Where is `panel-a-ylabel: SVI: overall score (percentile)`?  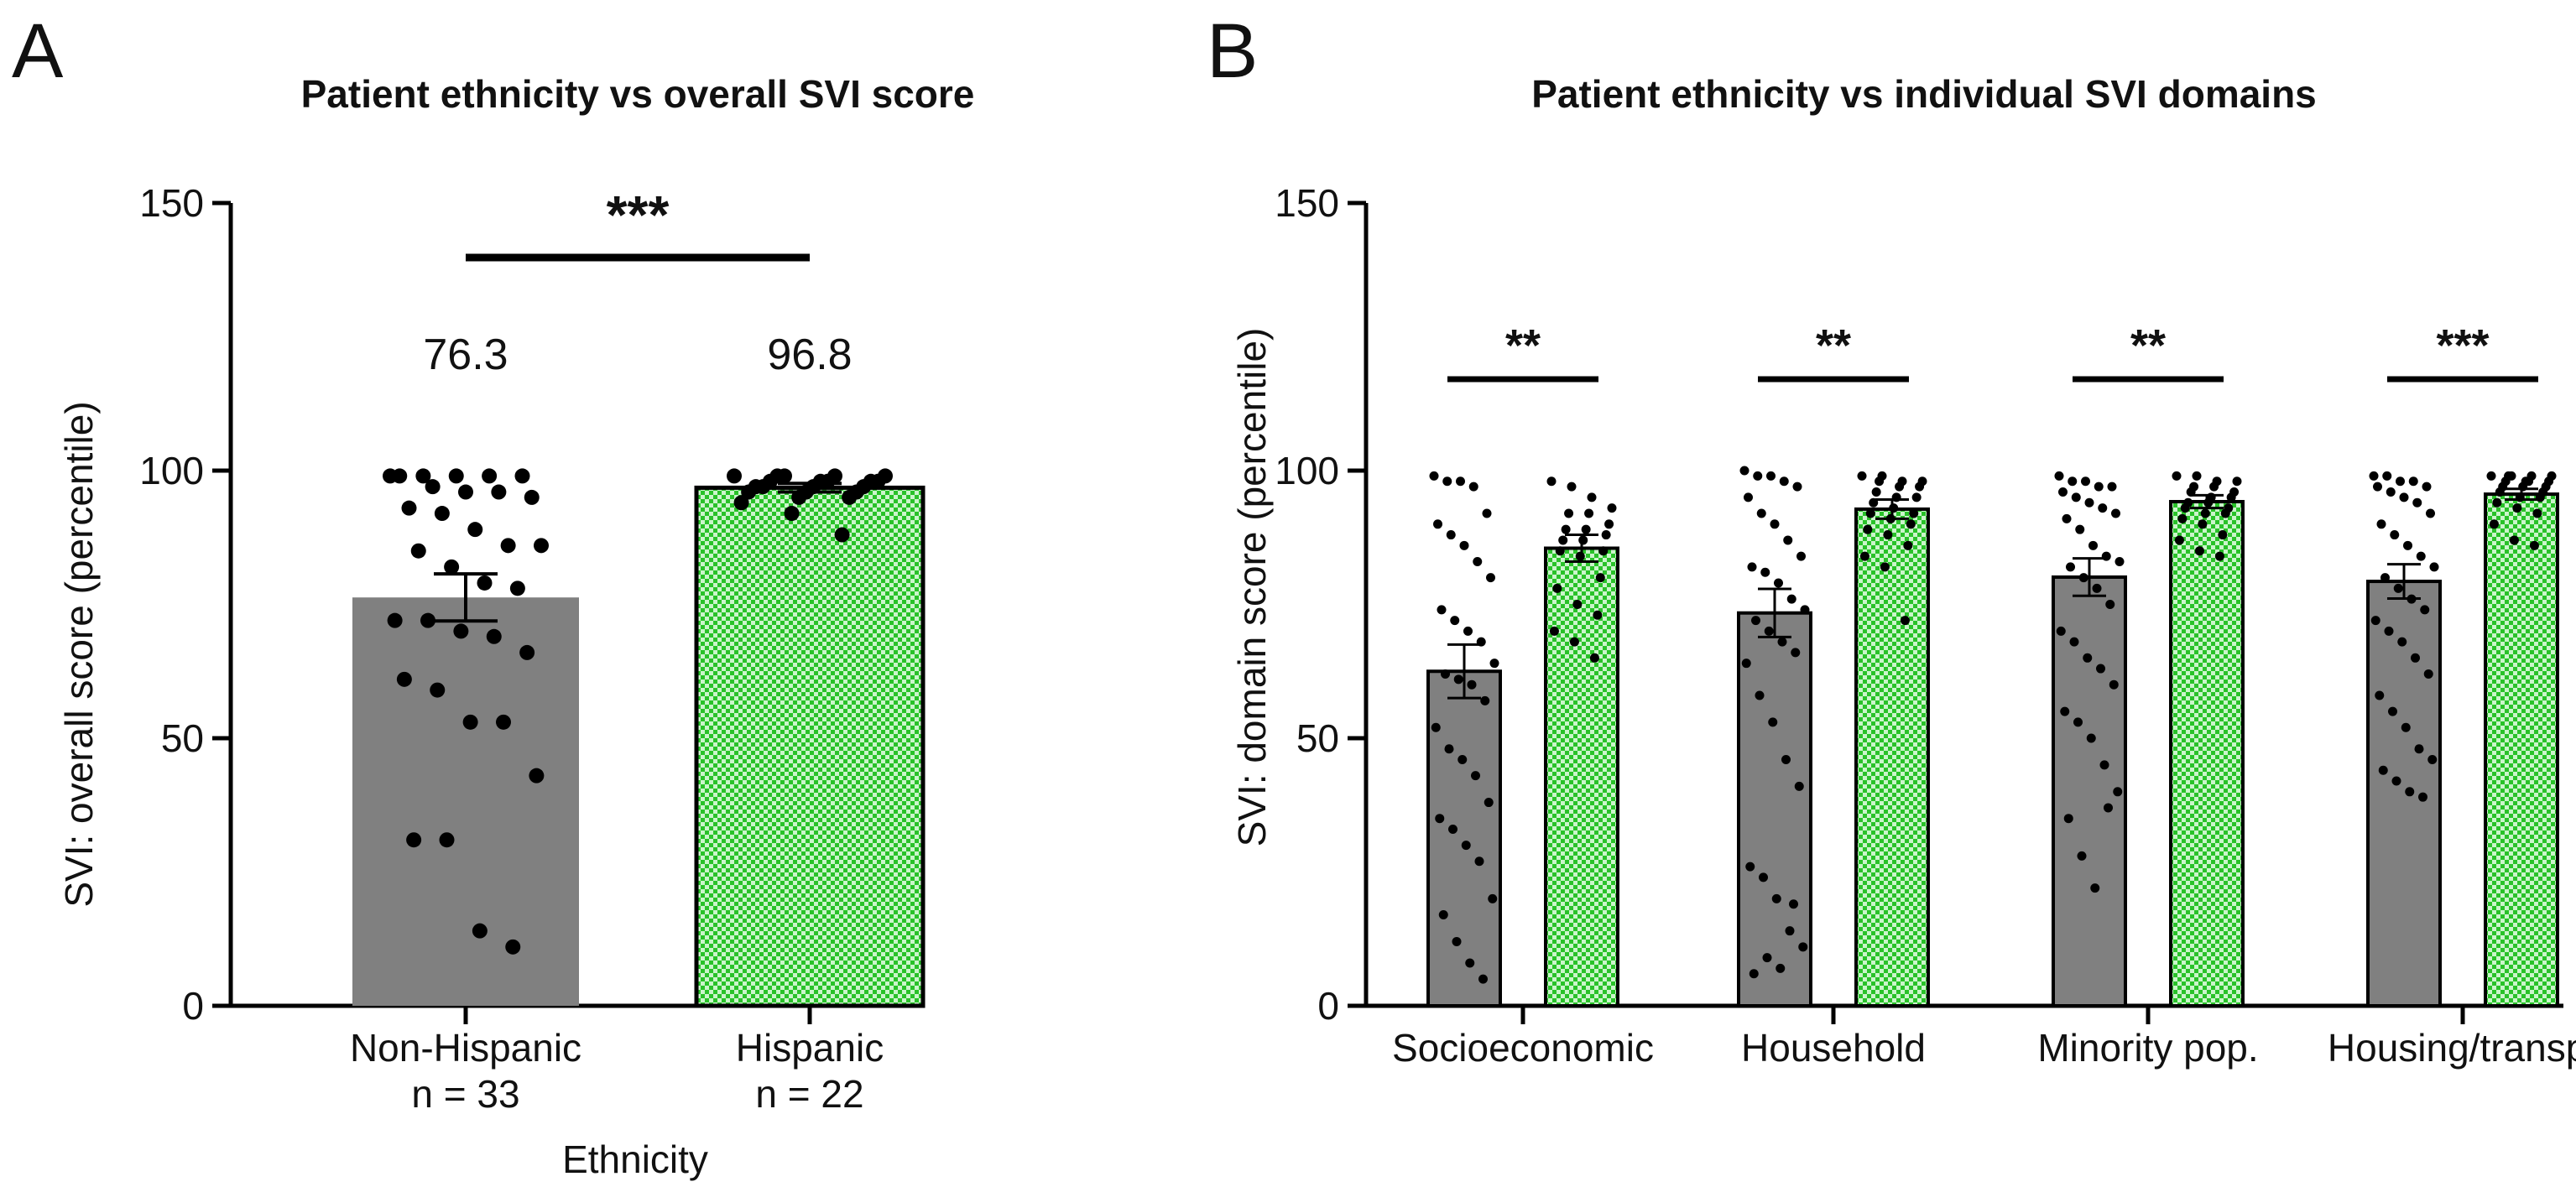
panel-a-ylabel: SVI: overall score (percentile) is located at coordinates (79, 654).